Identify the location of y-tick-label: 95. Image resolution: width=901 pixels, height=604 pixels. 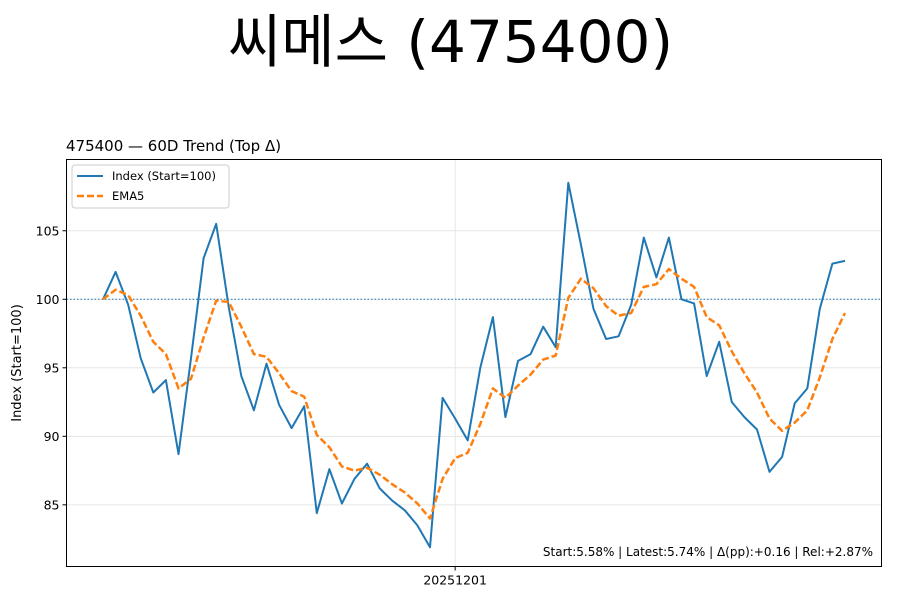
(52, 367).